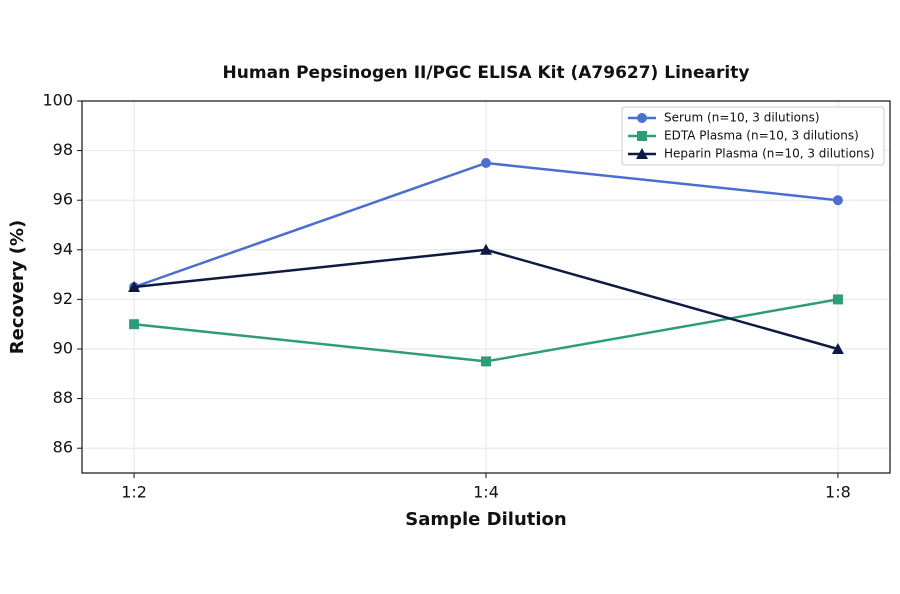 The width and height of the screenshot is (900, 594). What do you see at coordinates (63, 199) in the screenshot?
I see `y-tick-label: 96` at bounding box center [63, 199].